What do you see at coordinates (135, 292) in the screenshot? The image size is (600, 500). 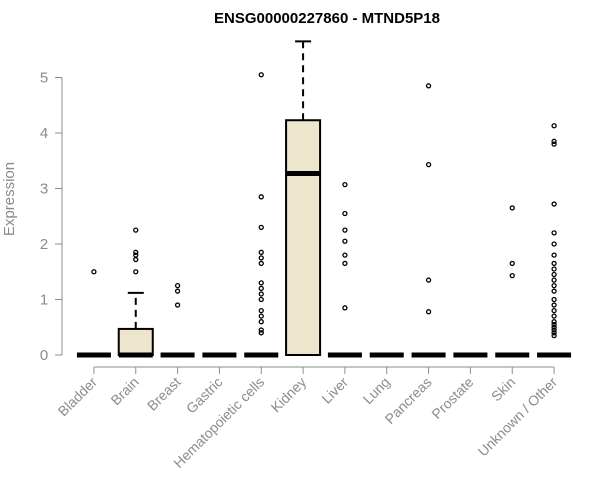 I see `box-brain` at bounding box center [135, 292].